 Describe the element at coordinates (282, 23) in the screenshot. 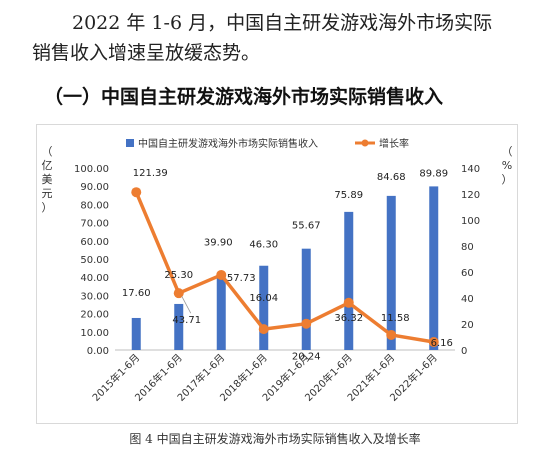

I see `intro-line-1: 2022 年 1-6 月，中国自主研发游戏海外市场实际` at that location.